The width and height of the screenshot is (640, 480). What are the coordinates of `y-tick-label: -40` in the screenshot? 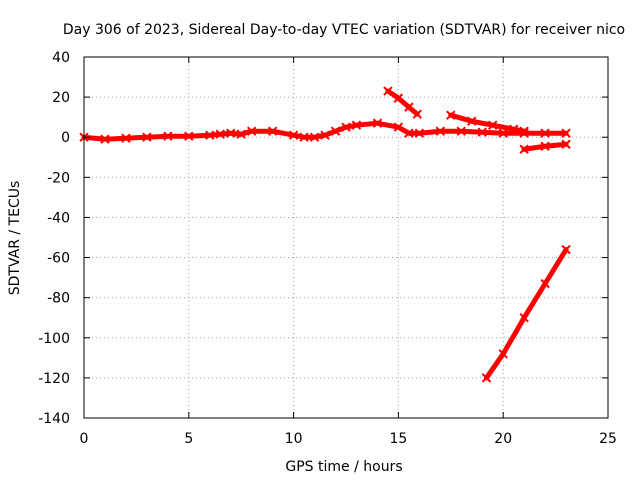 It's located at (58, 218).